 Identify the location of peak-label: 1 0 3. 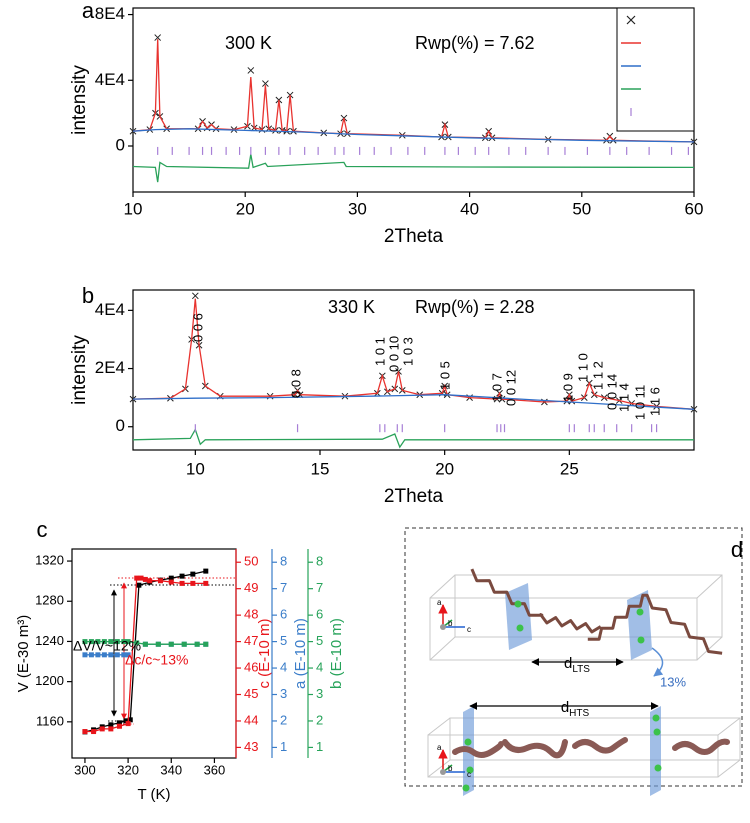
(407, 351).